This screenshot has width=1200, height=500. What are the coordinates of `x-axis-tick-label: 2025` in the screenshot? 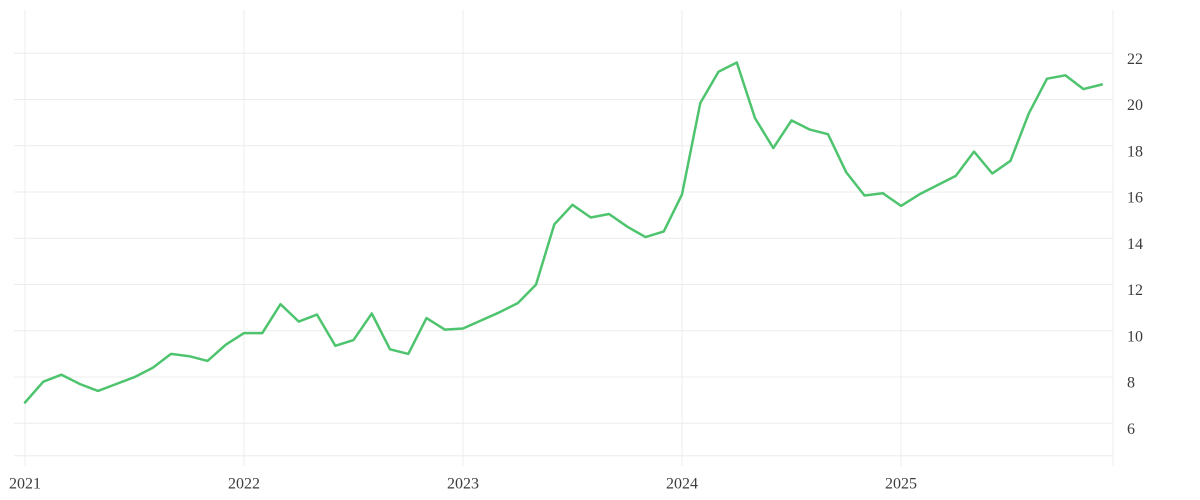 It's located at (901, 484).